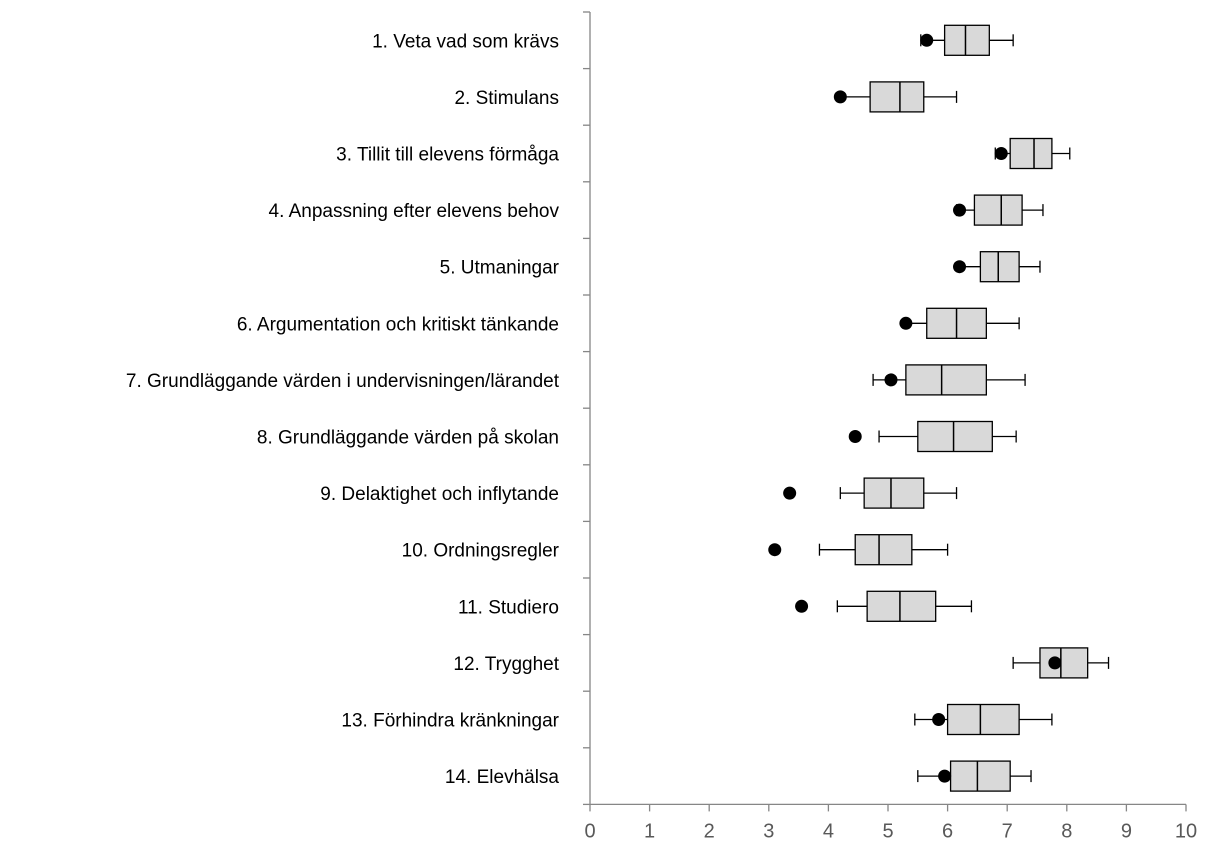 This screenshot has width=1212, height=855. I want to click on category-label: 12. Trygghet, so click(506, 664).